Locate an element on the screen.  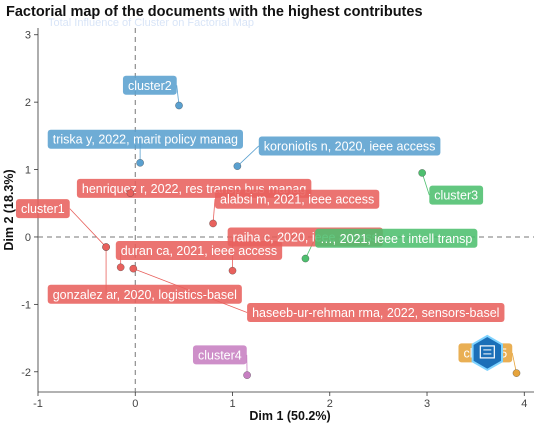
point-label-group: cluster2 is located at coordinates (149, 85).